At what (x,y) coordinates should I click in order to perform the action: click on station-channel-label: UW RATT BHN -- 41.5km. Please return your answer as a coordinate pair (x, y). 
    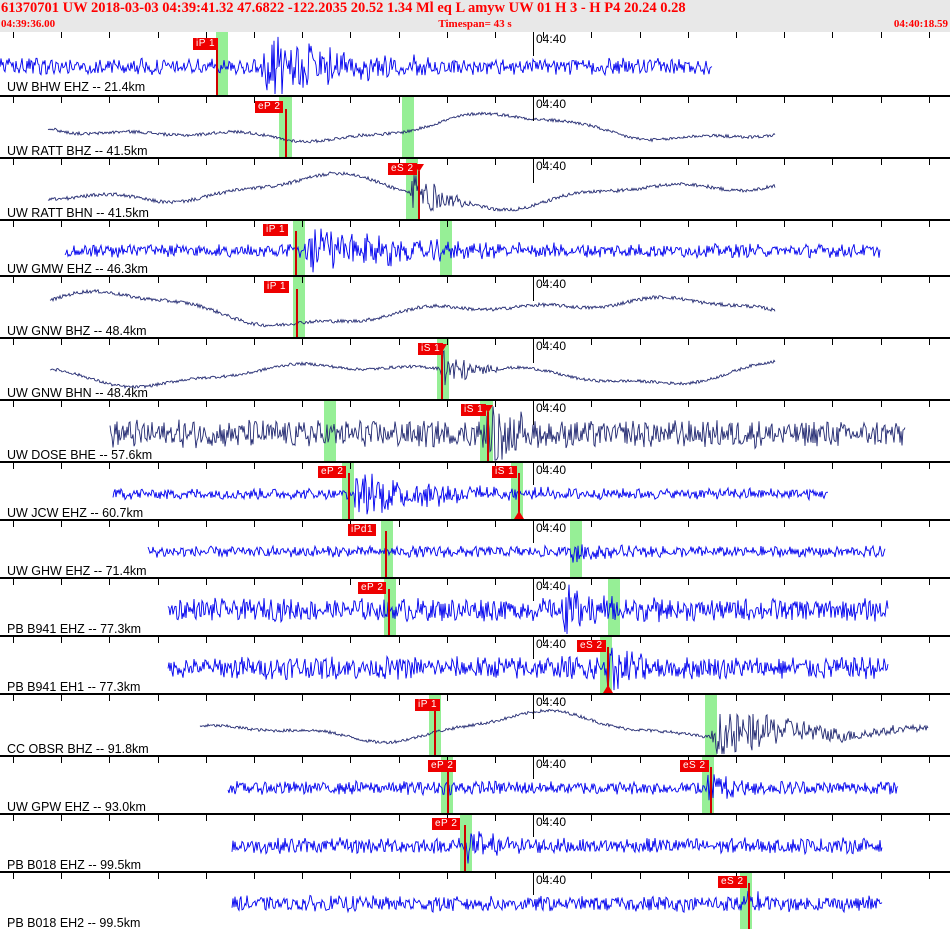
    Looking at the image, I should click on (78, 212).